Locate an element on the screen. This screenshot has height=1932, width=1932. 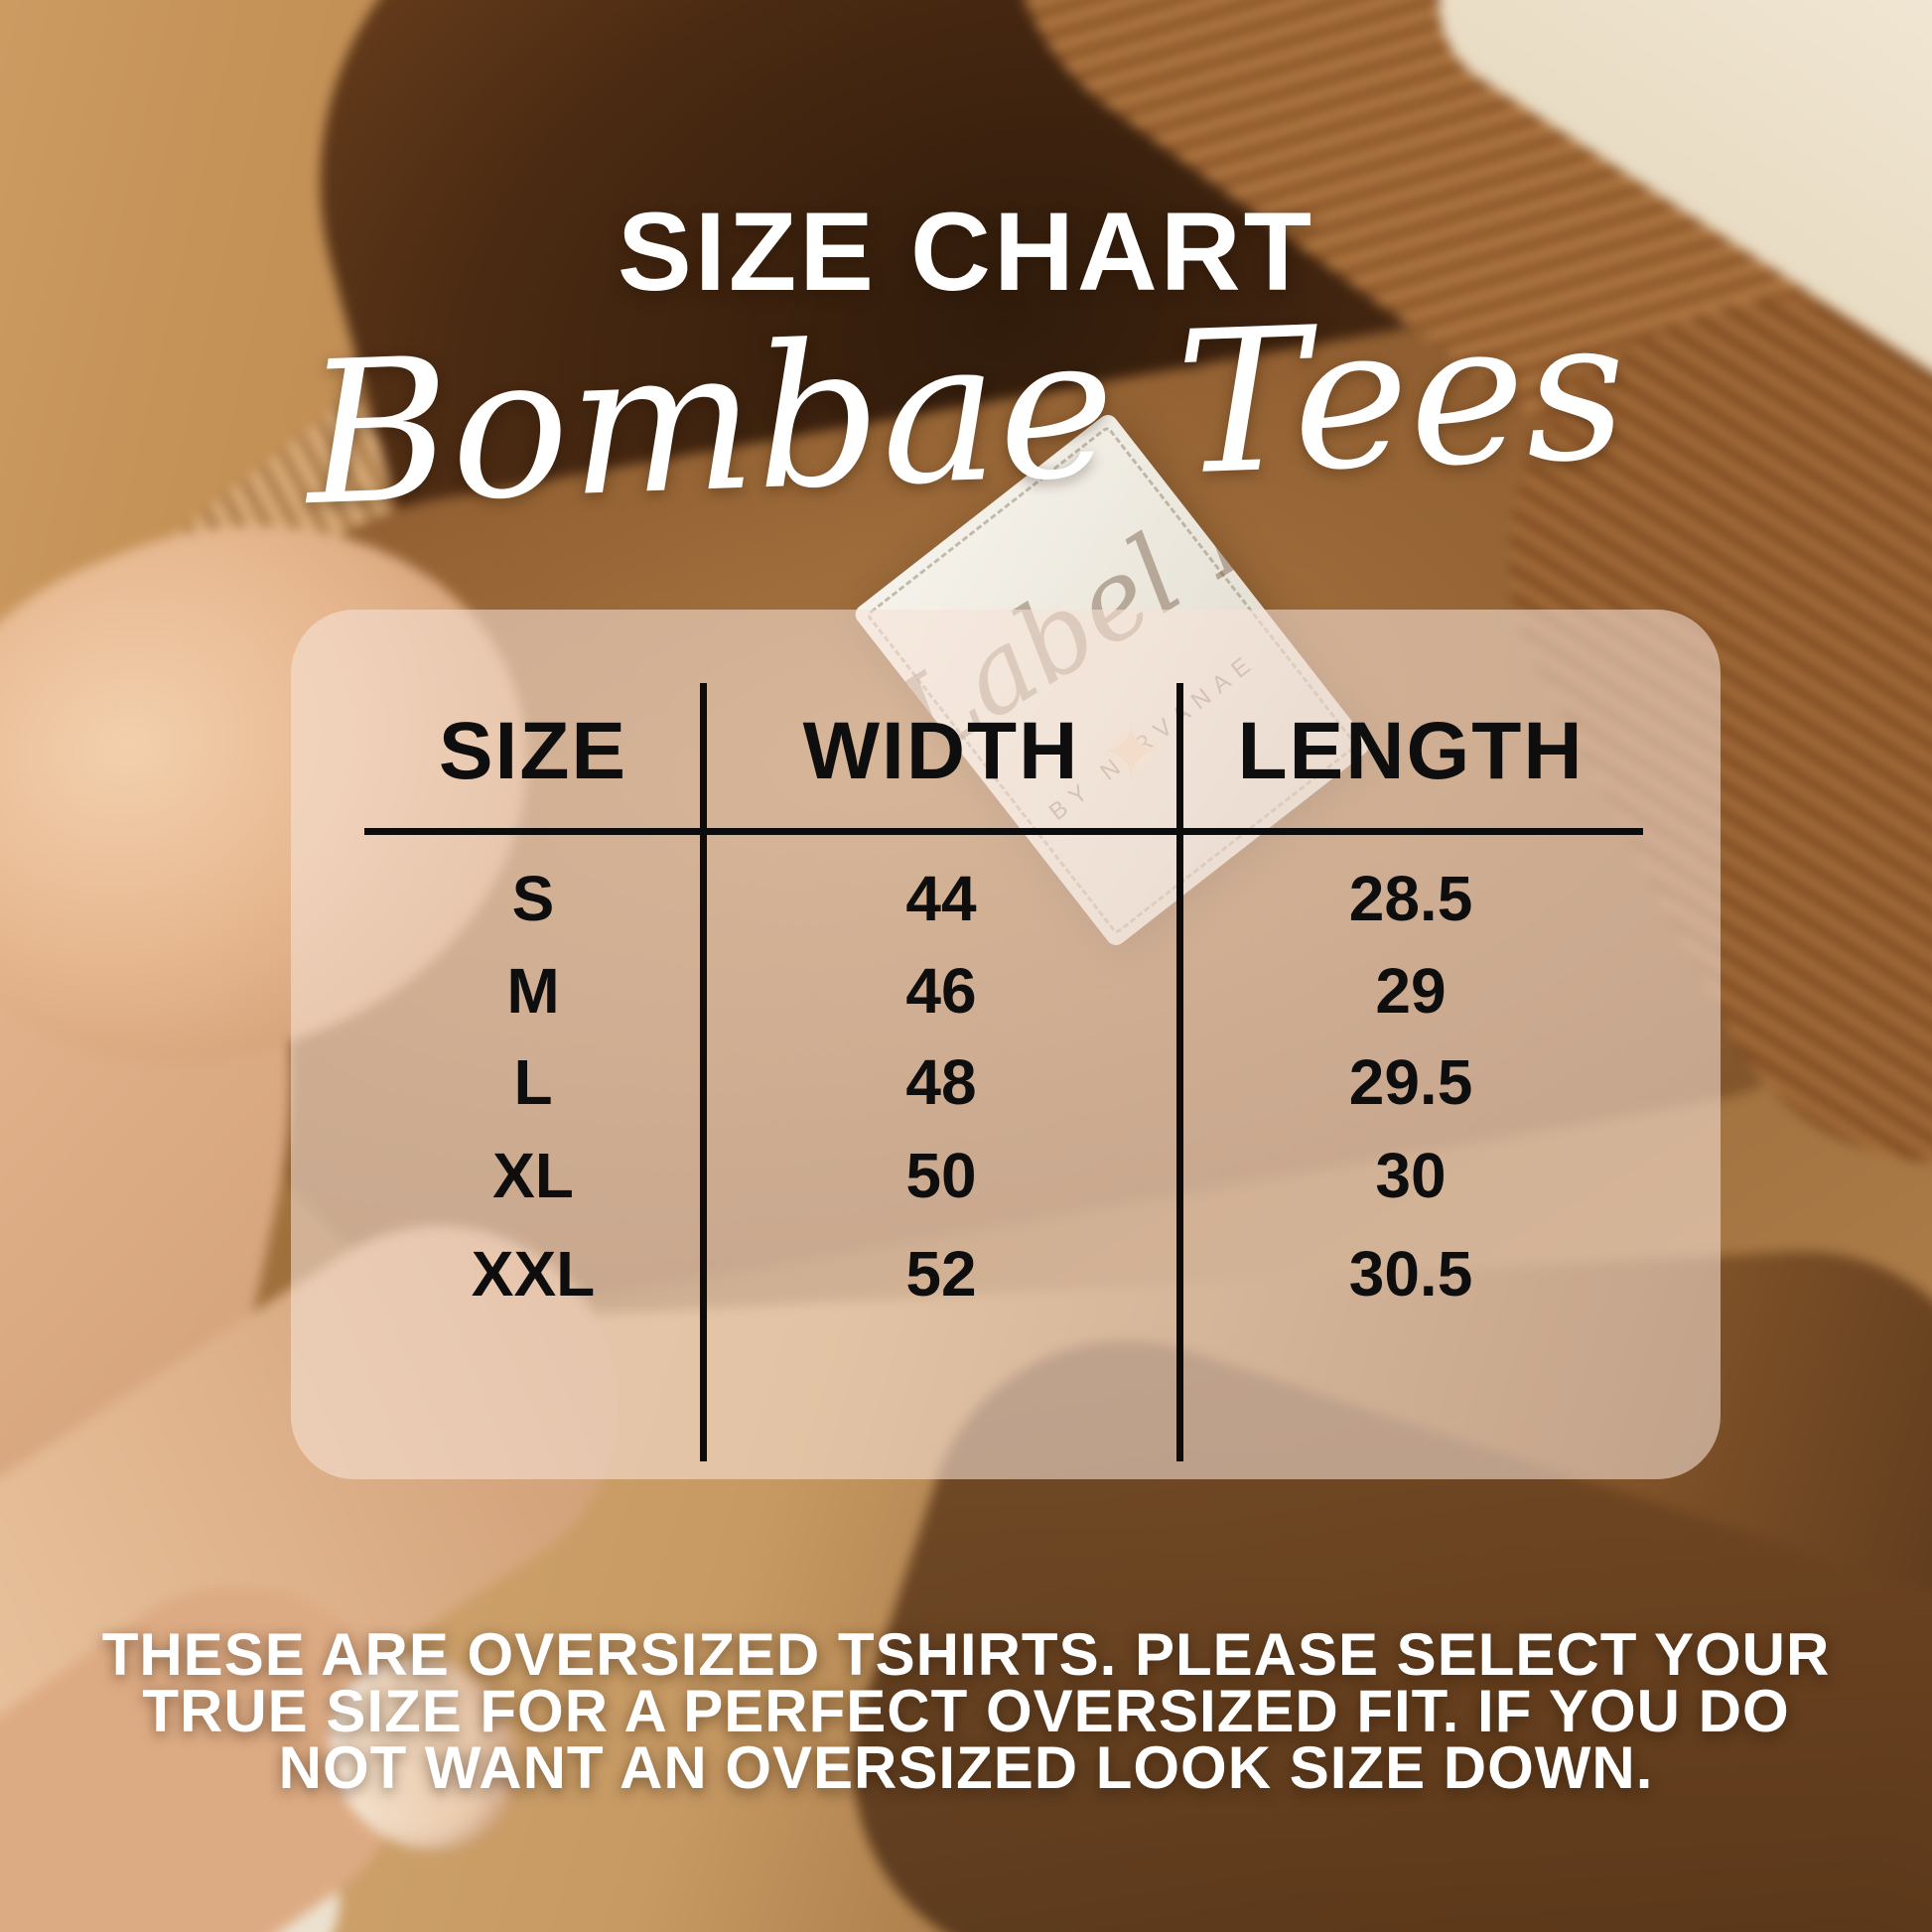
table-row-s-size: S is located at coordinates (533, 898).